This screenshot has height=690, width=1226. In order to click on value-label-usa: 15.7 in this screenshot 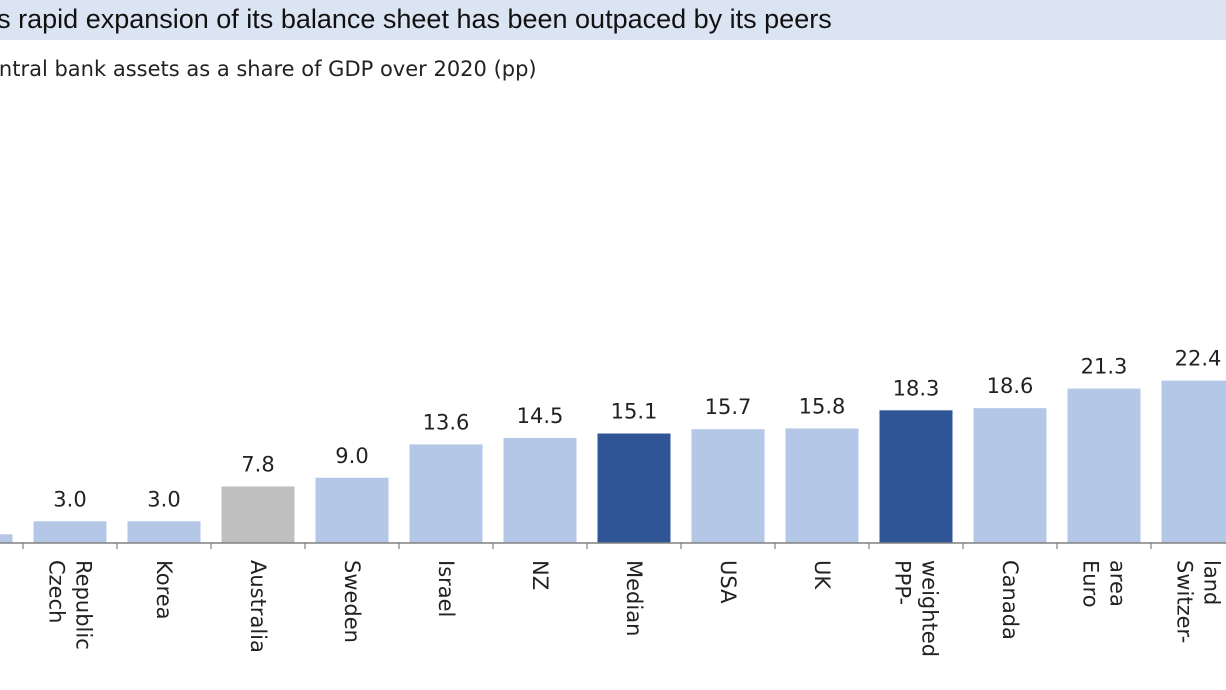, I will do `click(728, 407)`.